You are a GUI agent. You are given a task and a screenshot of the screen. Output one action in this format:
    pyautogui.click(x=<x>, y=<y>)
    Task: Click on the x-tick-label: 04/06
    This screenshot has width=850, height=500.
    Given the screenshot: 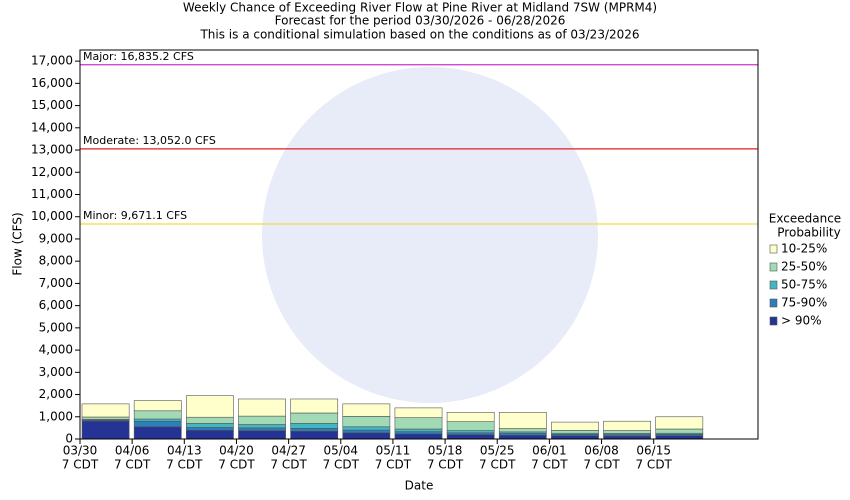 What is the action you would take?
    pyautogui.click(x=132, y=451)
    